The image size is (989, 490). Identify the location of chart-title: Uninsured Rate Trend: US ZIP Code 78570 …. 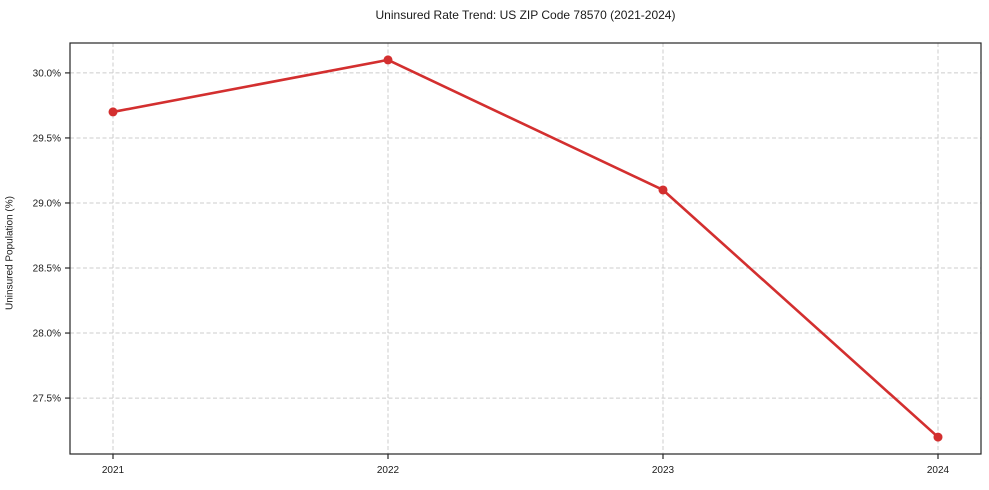
(525, 15).